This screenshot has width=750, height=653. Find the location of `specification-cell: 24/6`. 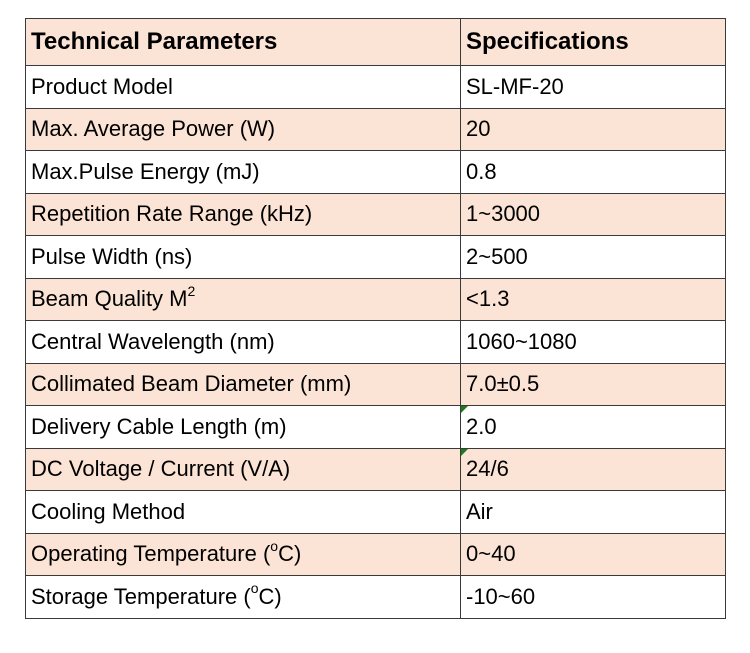

specification-cell: 24/6 is located at coordinates (593, 469).